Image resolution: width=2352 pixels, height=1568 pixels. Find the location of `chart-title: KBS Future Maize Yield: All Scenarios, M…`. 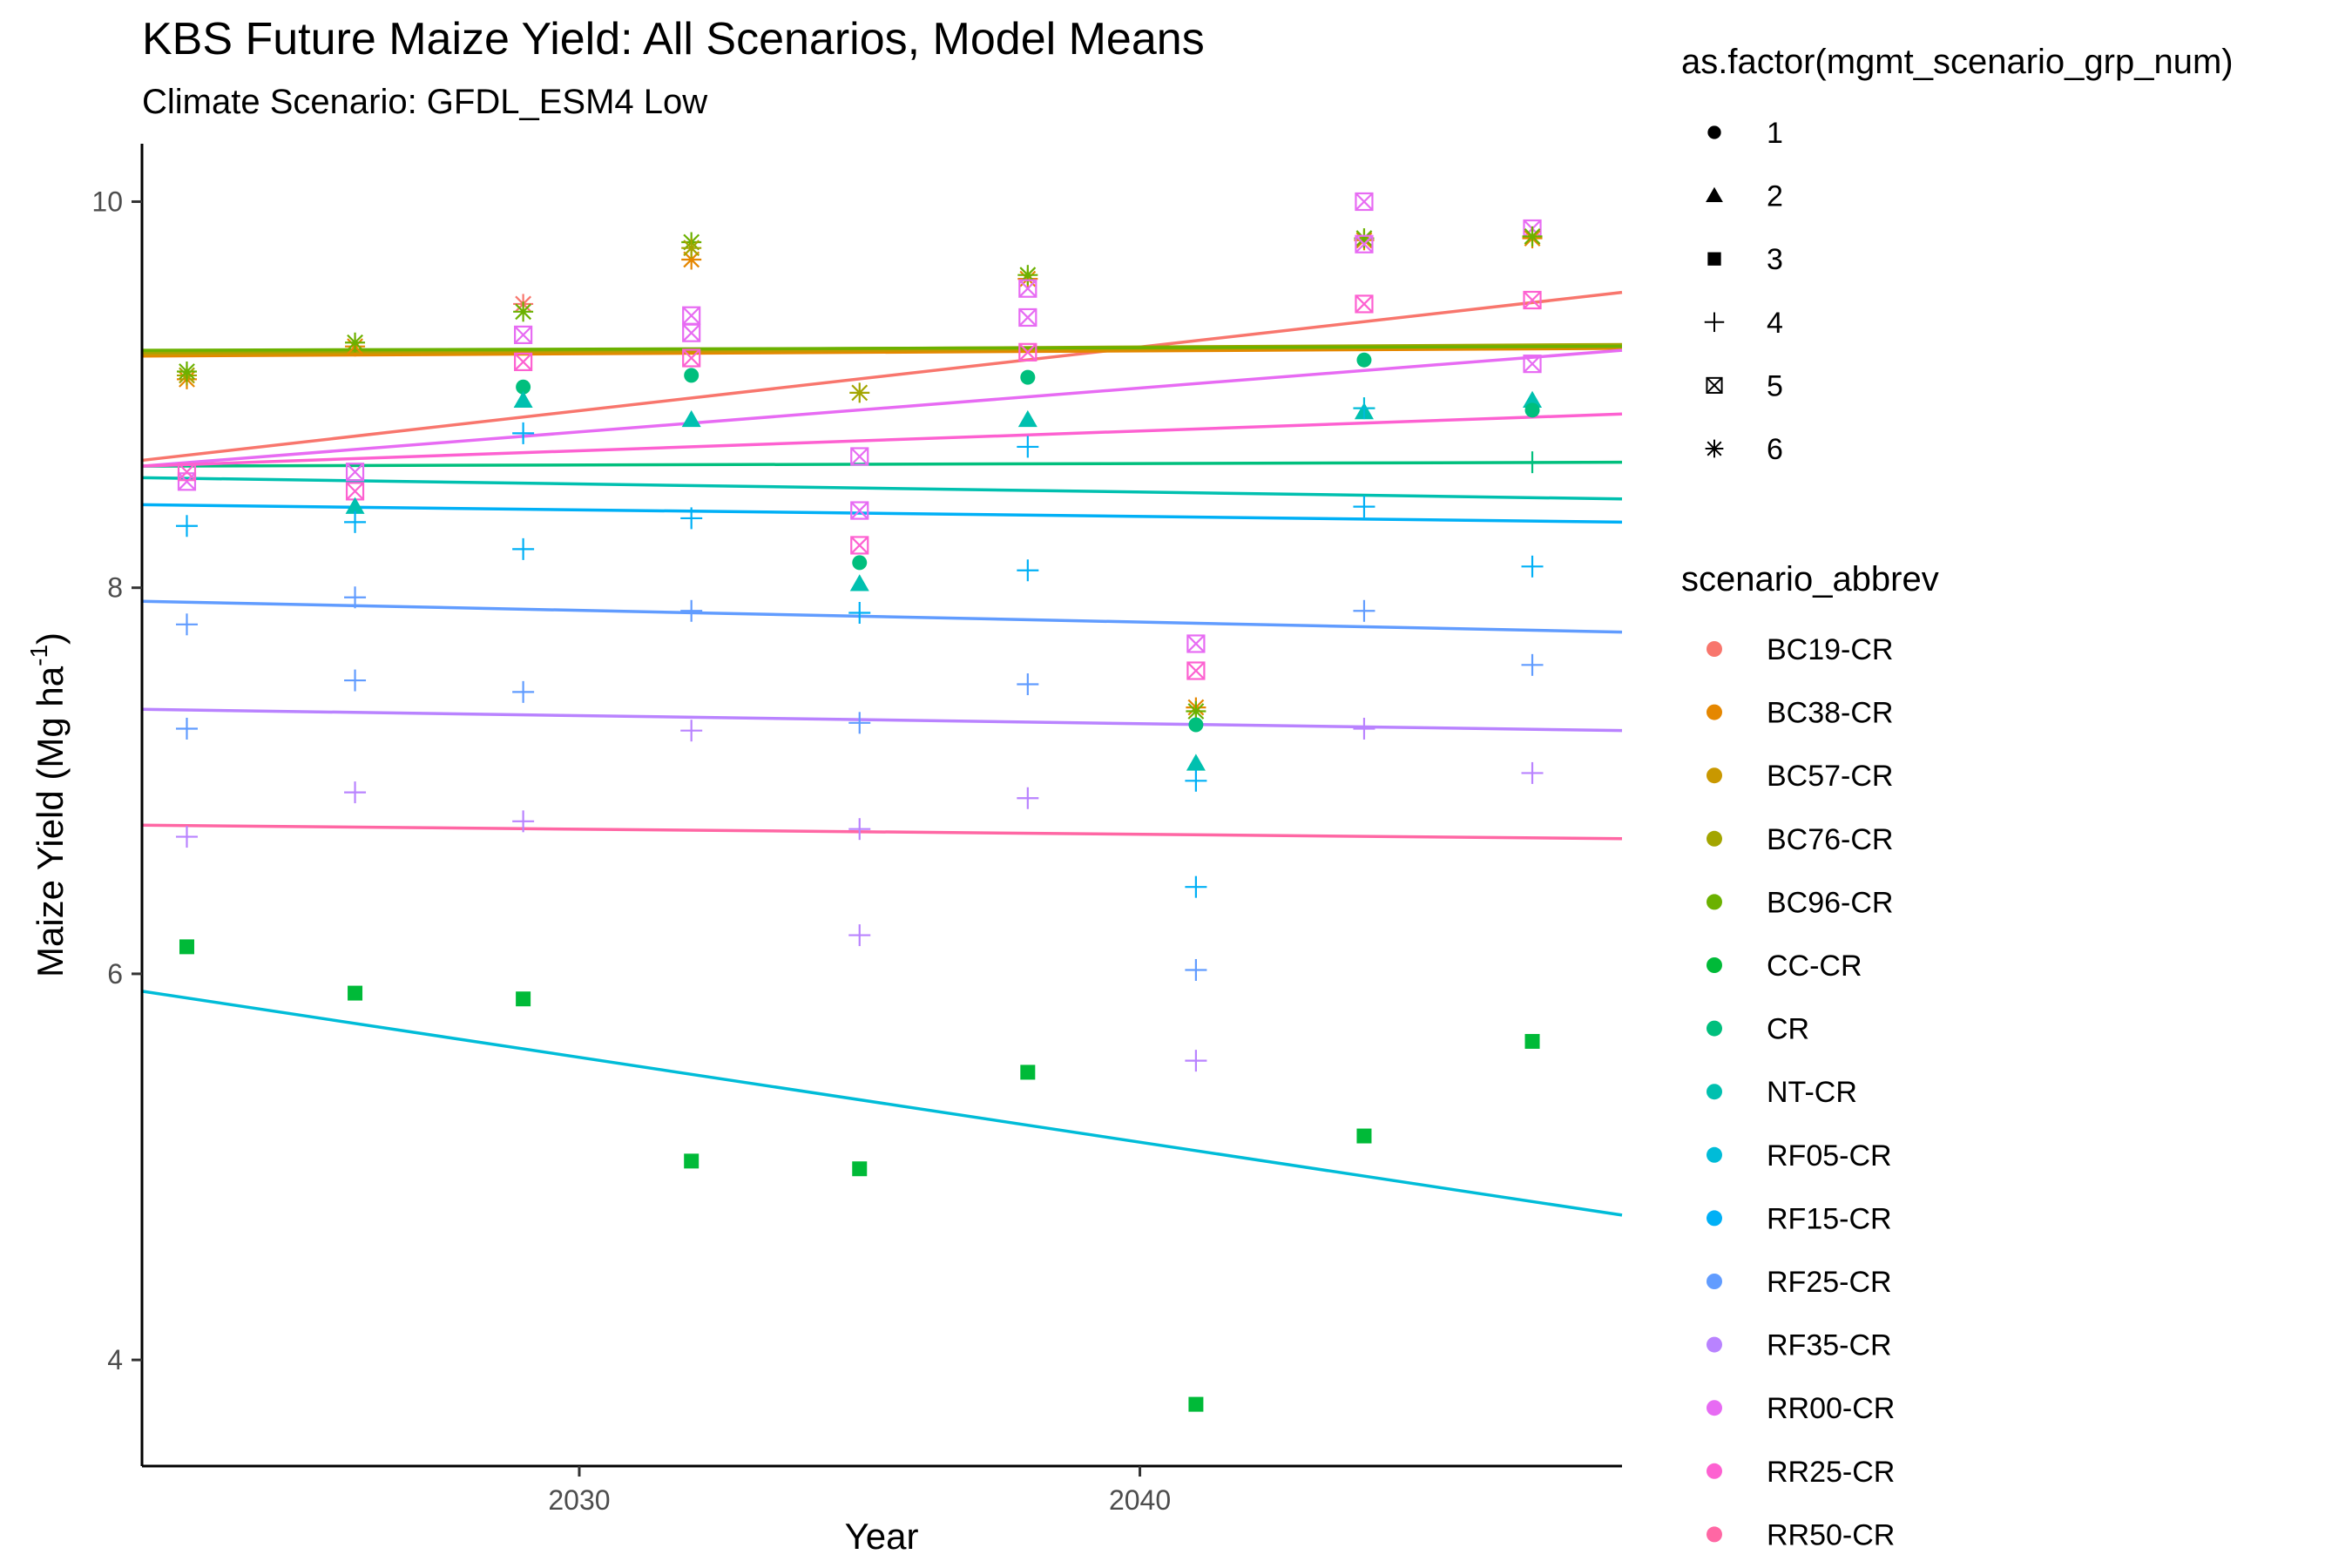

chart-title: KBS Future Maize Yield: All Scenarios, M… is located at coordinates (673, 39).